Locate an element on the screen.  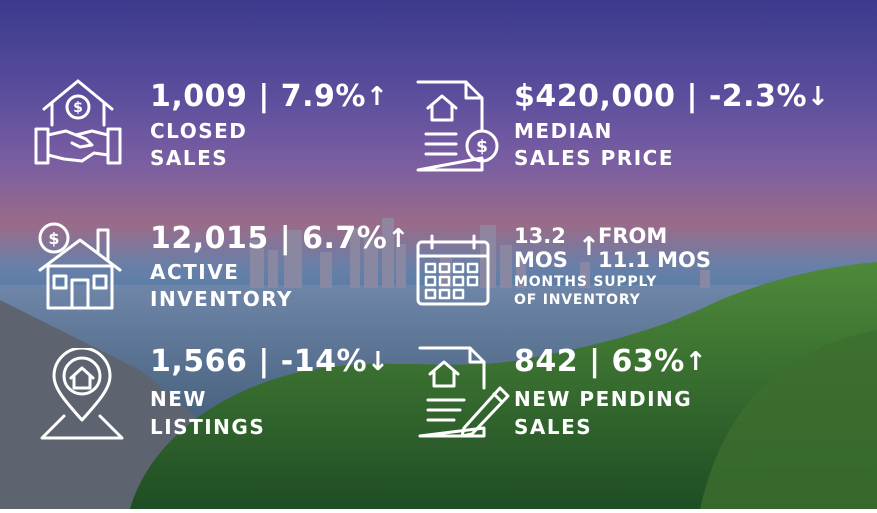
house-dollar-icon: $ is located at coordinates (80, 266).